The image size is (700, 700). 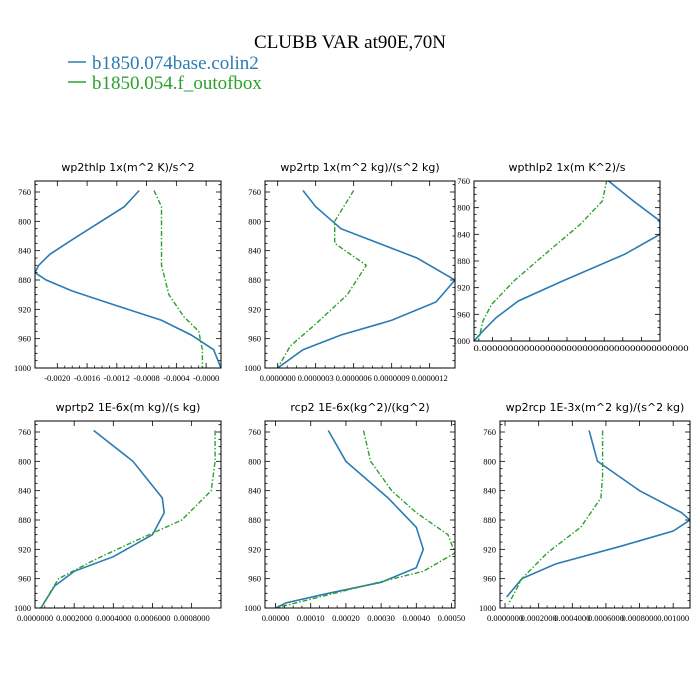 What do you see at coordinates (57, 378) in the screenshot?
I see `xtick-label: -0.0020` at bounding box center [57, 378].